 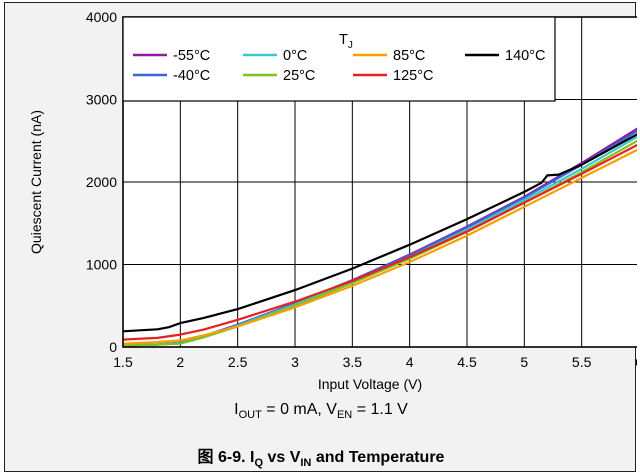 I want to click on x-tick-label: 4, so click(x=410, y=362).